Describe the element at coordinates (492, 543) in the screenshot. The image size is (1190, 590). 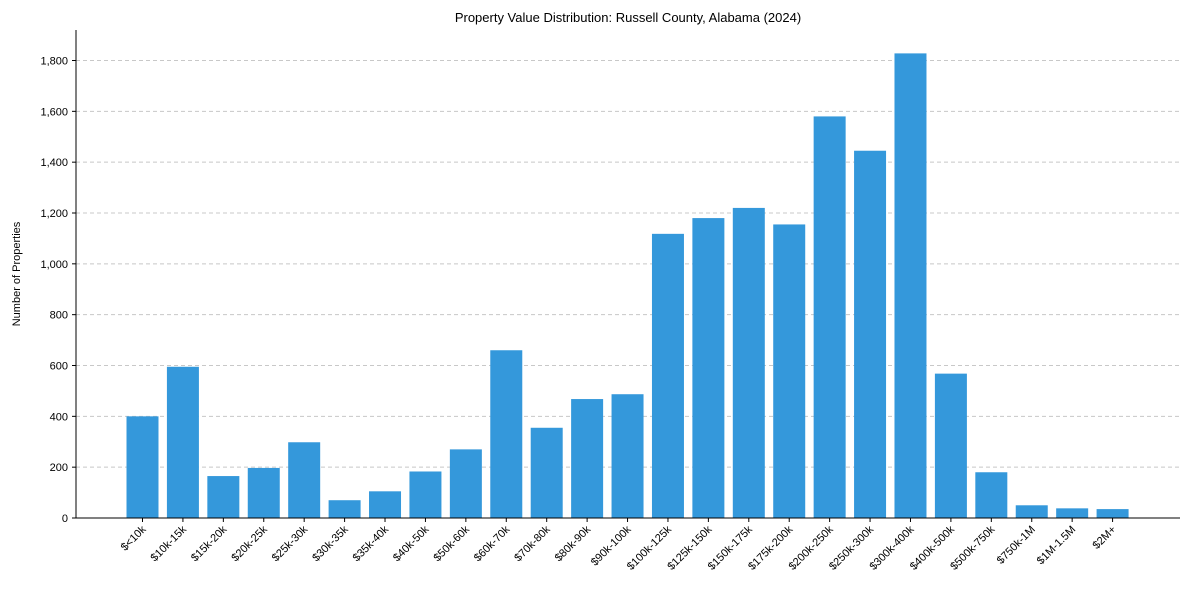
I see `x-tick-label: $60k-70k` at that location.